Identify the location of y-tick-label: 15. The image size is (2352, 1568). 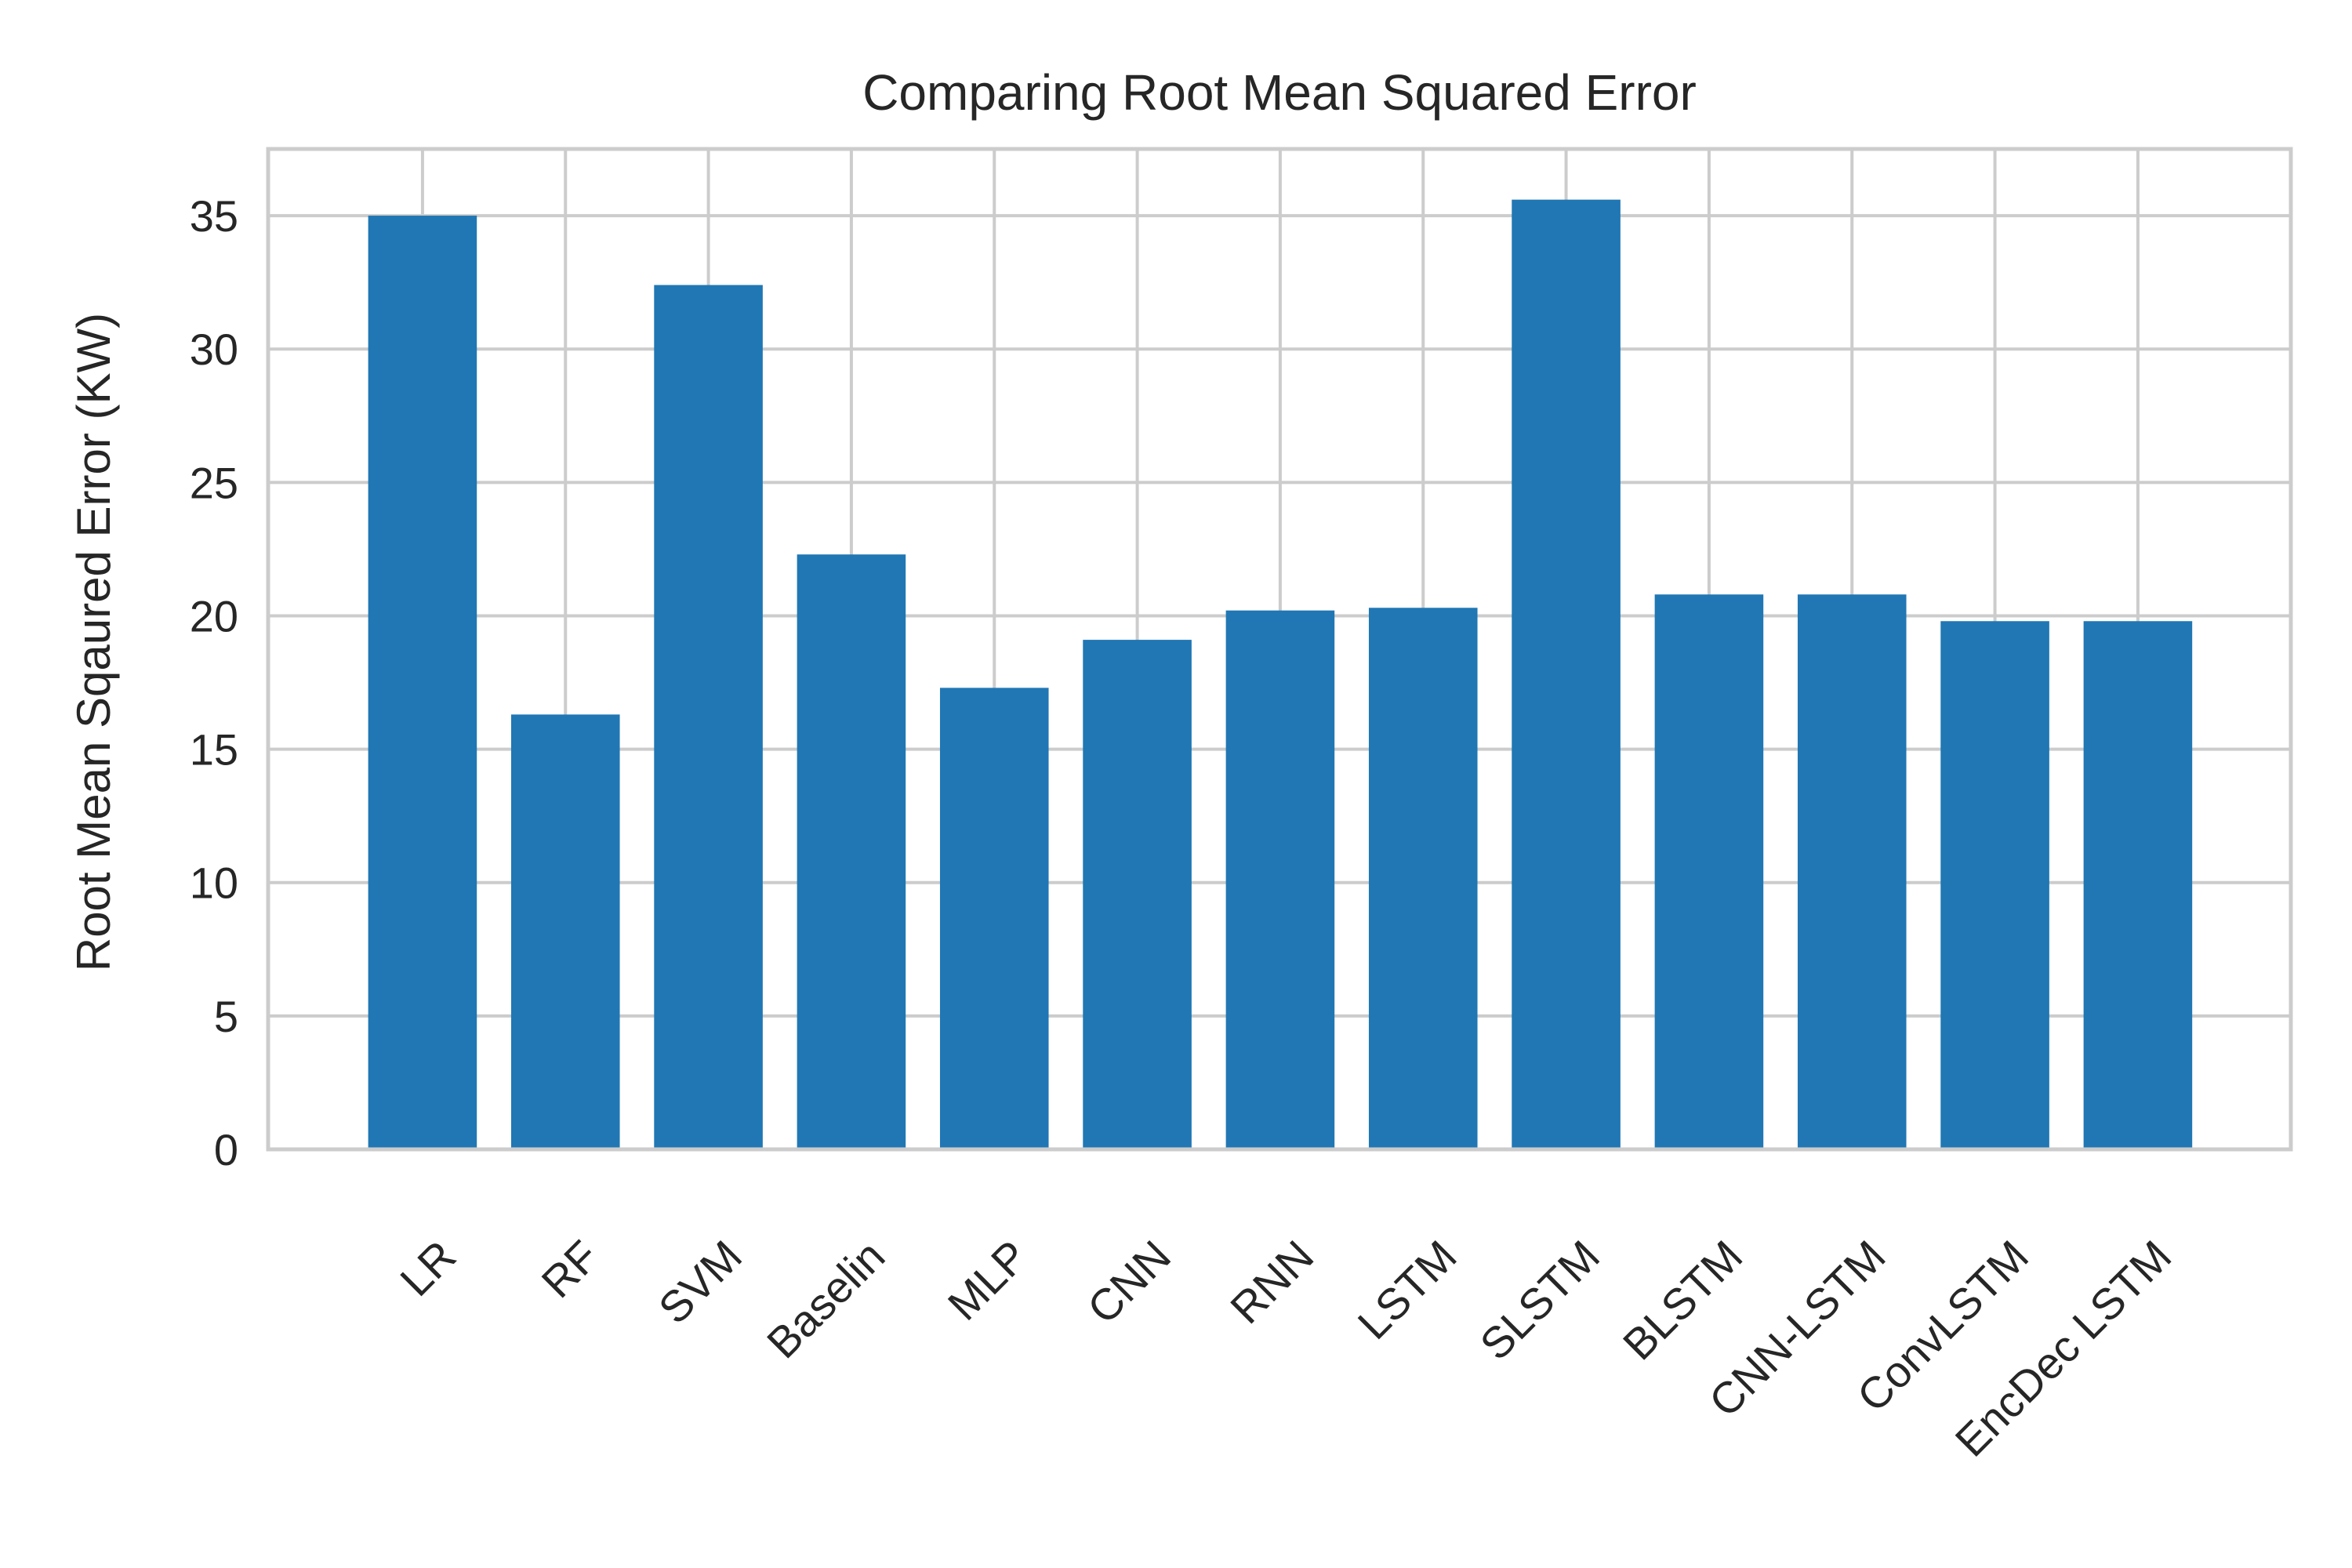
(214, 750).